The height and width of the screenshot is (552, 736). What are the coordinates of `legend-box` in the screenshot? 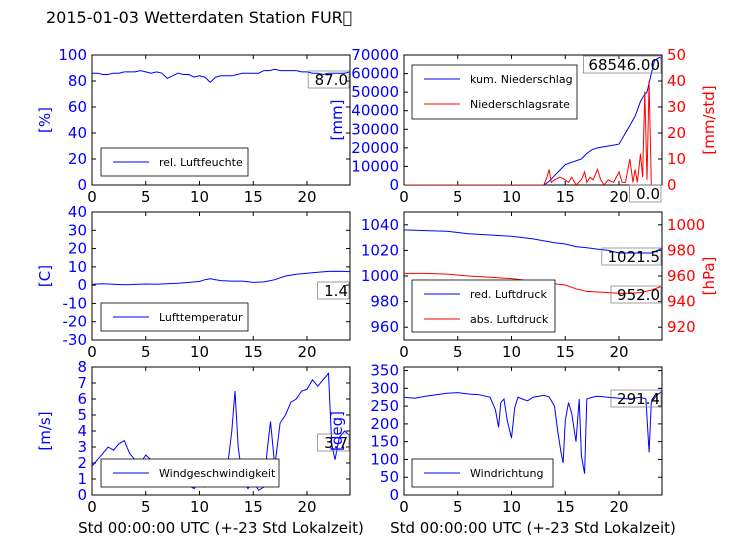 It's located at (483, 306).